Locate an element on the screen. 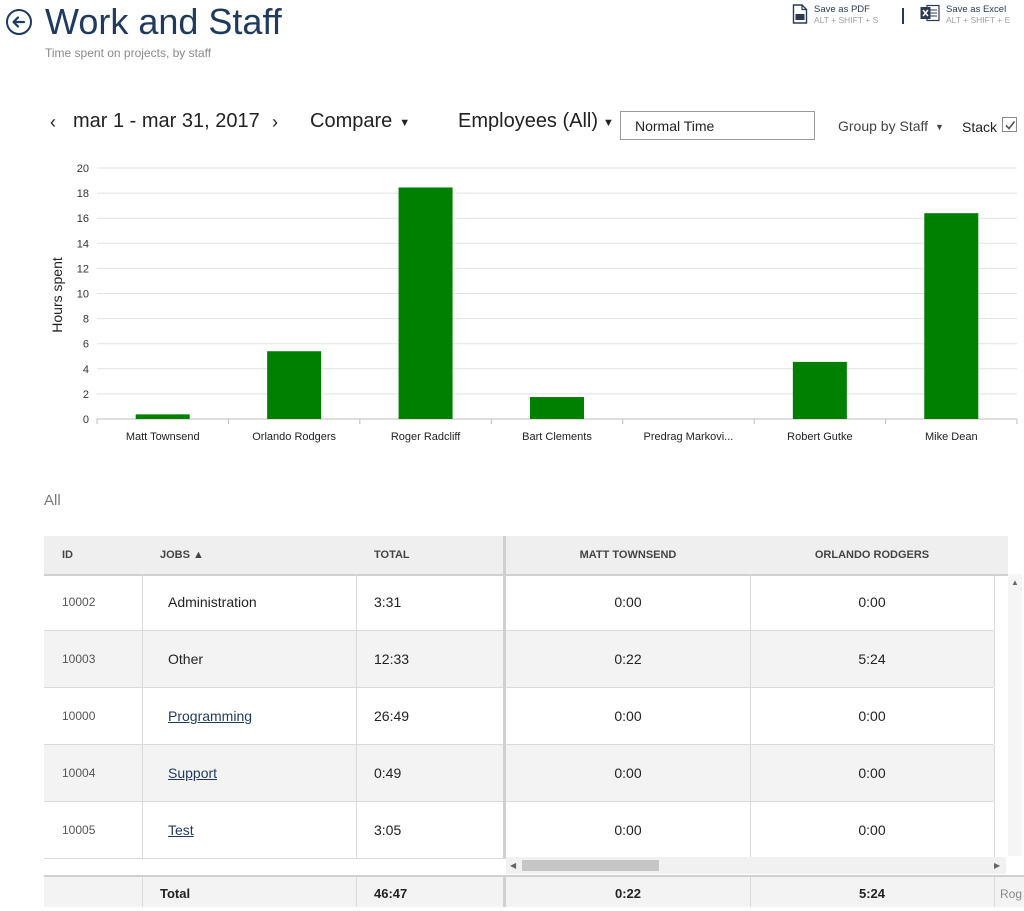 The image size is (1024, 911). header-id: ID is located at coordinates (67, 555).